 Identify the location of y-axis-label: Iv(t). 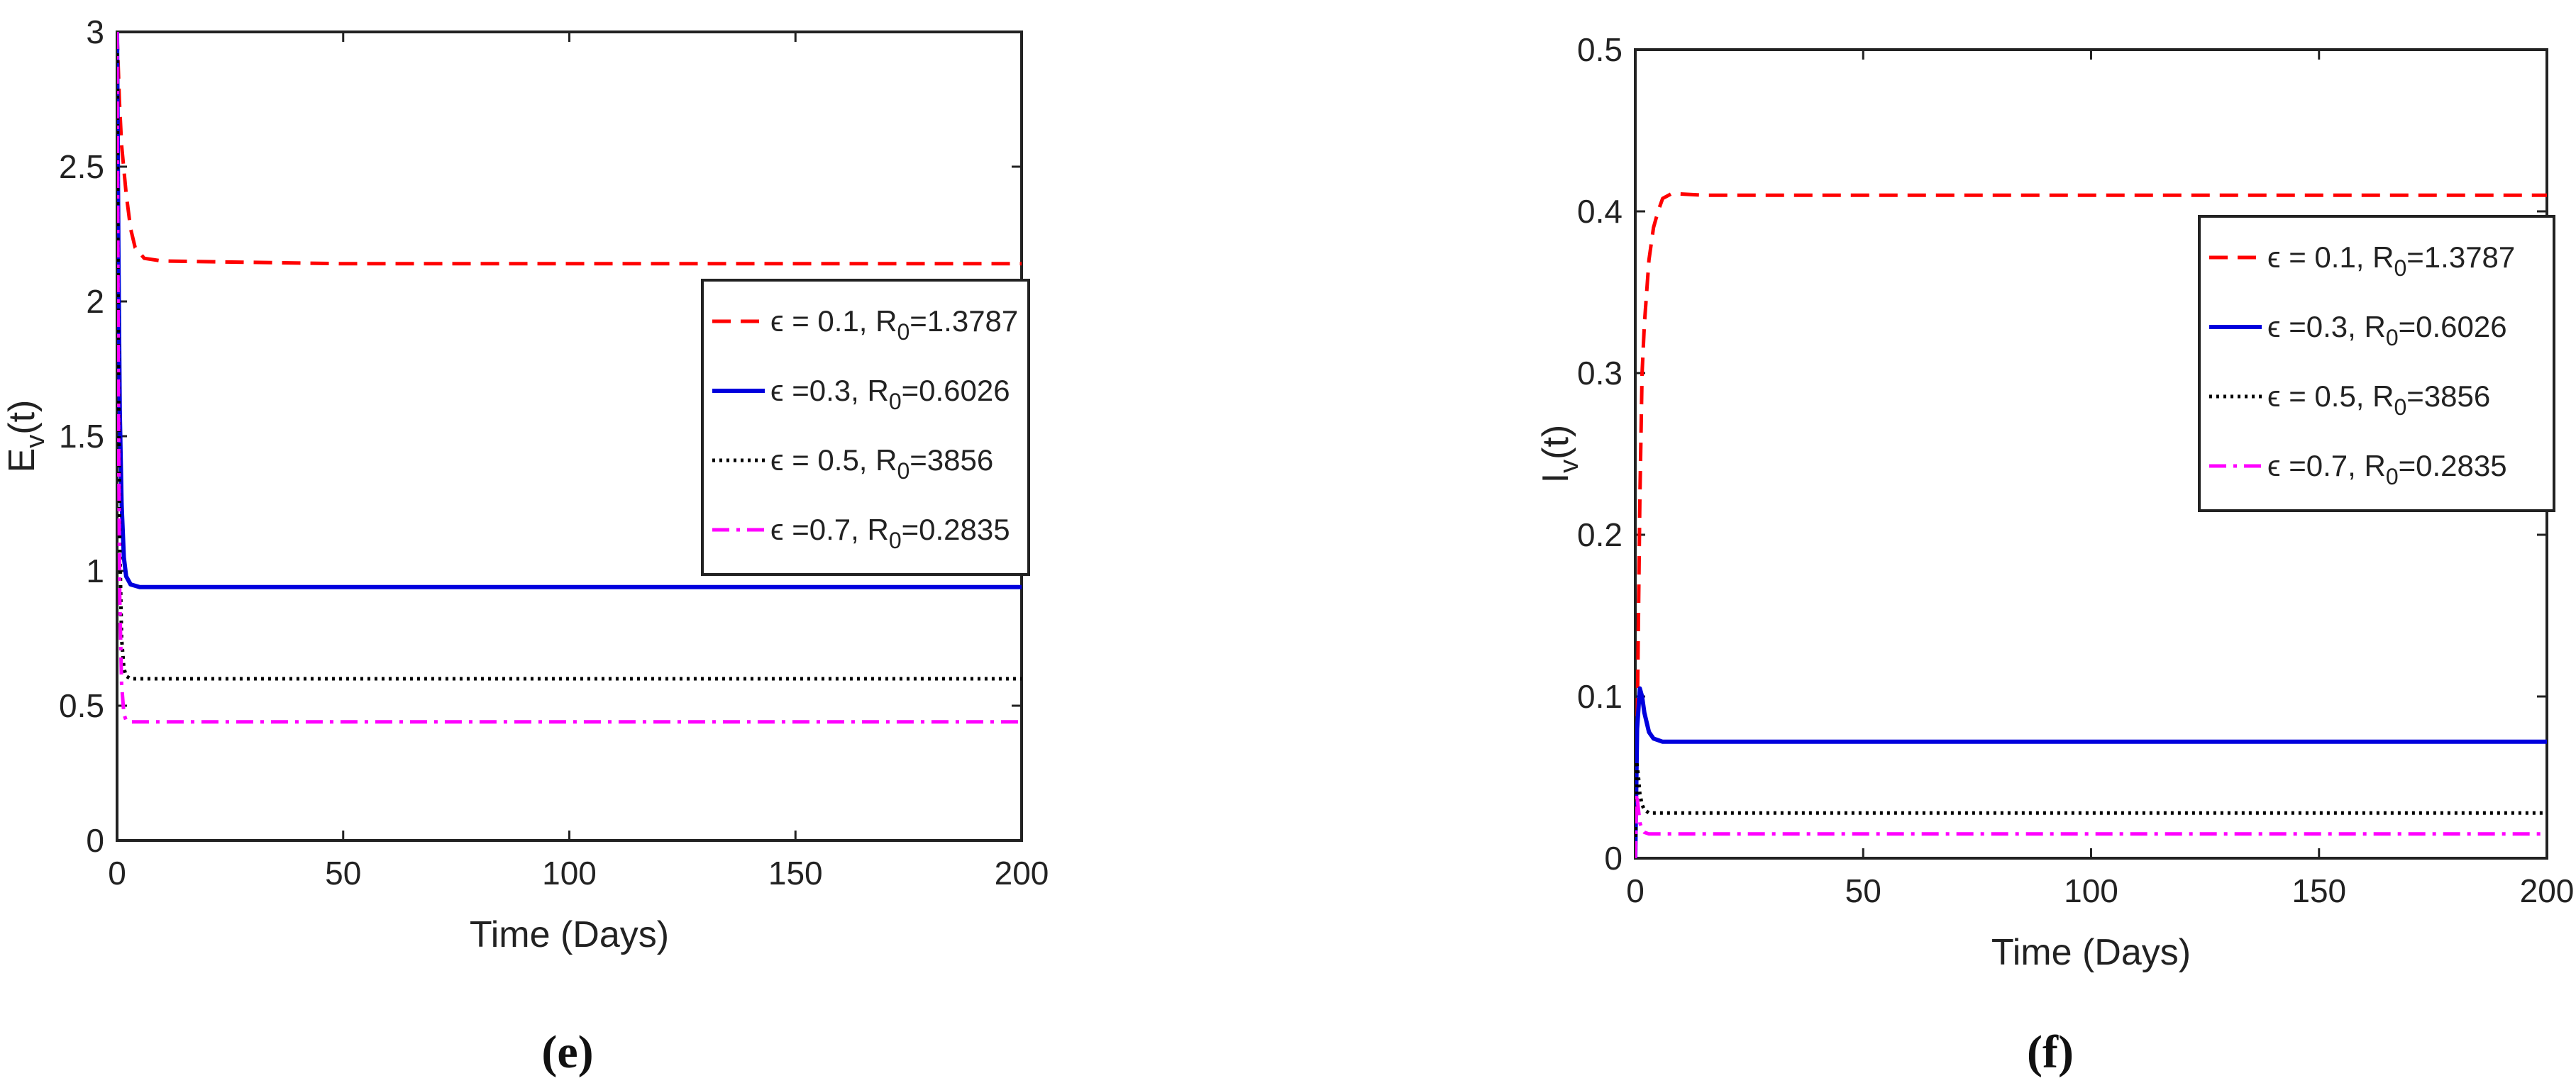
(1559, 454).